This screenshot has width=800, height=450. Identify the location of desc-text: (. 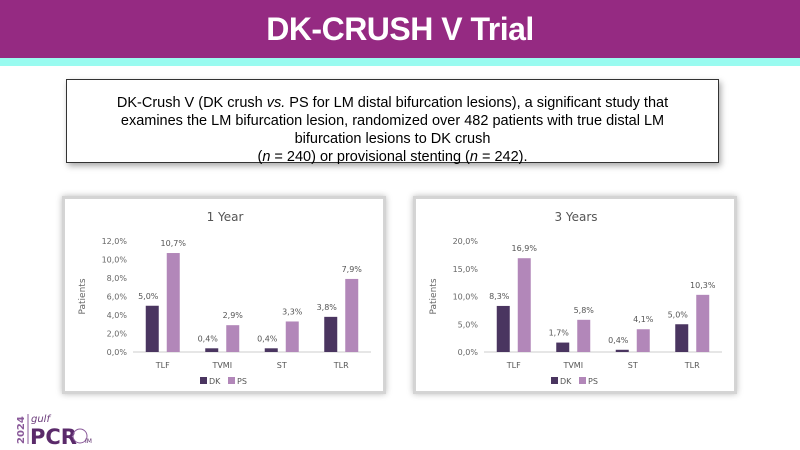
(260, 157).